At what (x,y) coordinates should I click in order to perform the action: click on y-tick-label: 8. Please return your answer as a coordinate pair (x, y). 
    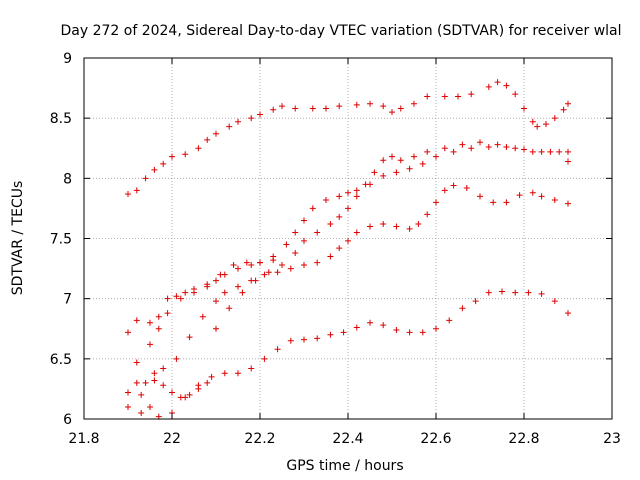
    Looking at the image, I should click on (67, 179).